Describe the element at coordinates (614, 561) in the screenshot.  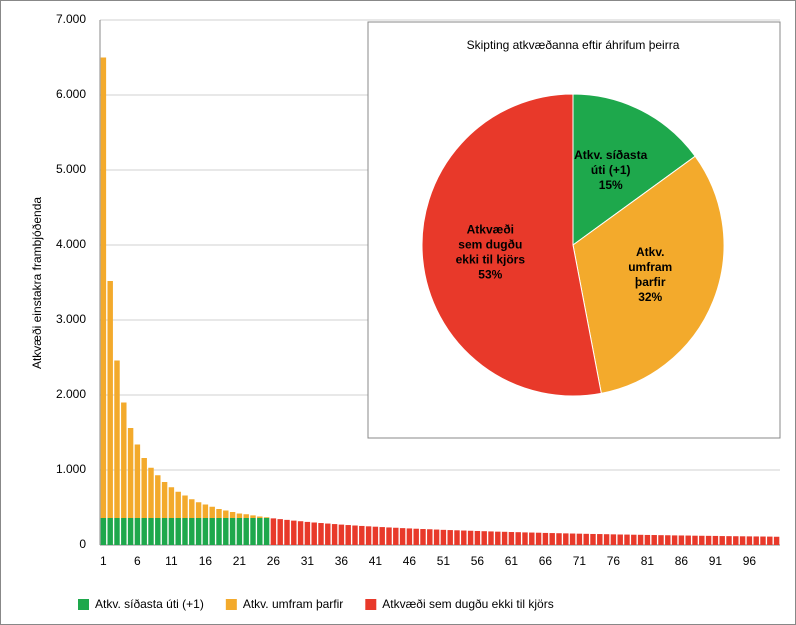
I see `x-tick-label: 76` at that location.